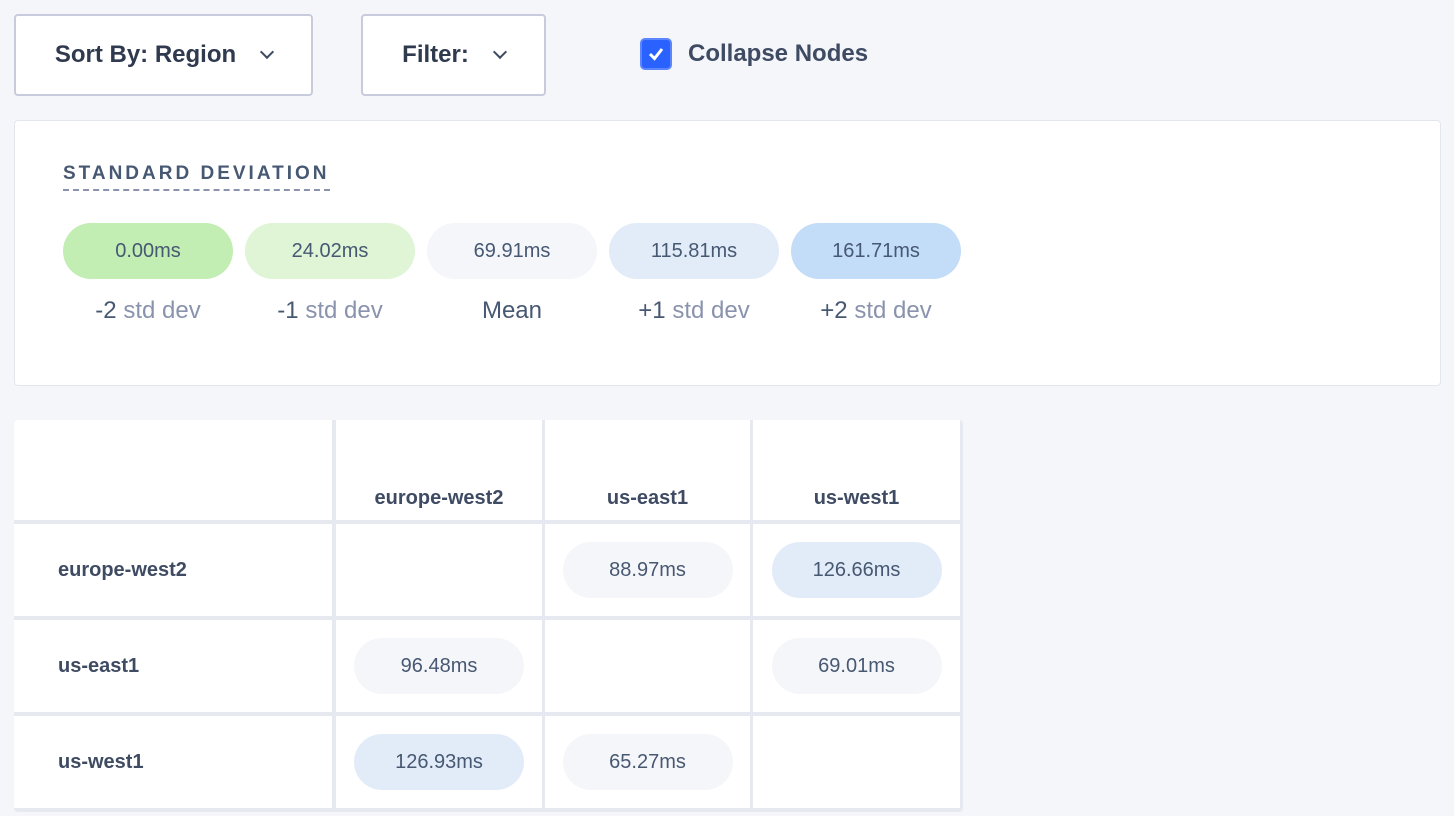  Describe the element at coordinates (288, 310) in the screenshot. I see `legend-label-prefix: -1` at that location.